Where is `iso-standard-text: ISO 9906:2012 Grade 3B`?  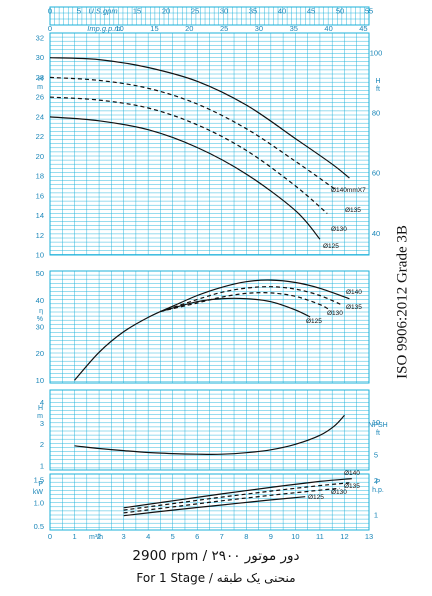
iso-standard-text: ISO 9906:2012 Grade 3B is located at coordinates (402, 302).